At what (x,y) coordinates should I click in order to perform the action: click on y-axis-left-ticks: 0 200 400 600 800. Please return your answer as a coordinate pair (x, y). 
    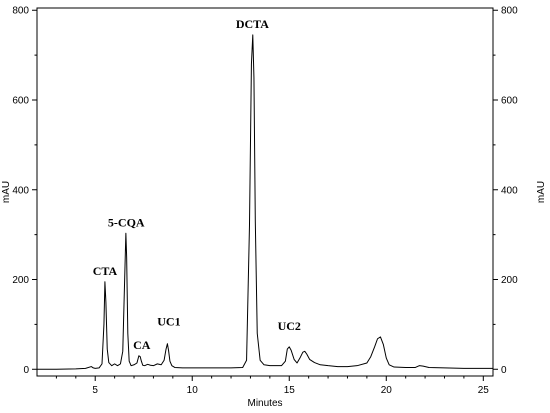
    Looking at the image, I should click on (24, 191).